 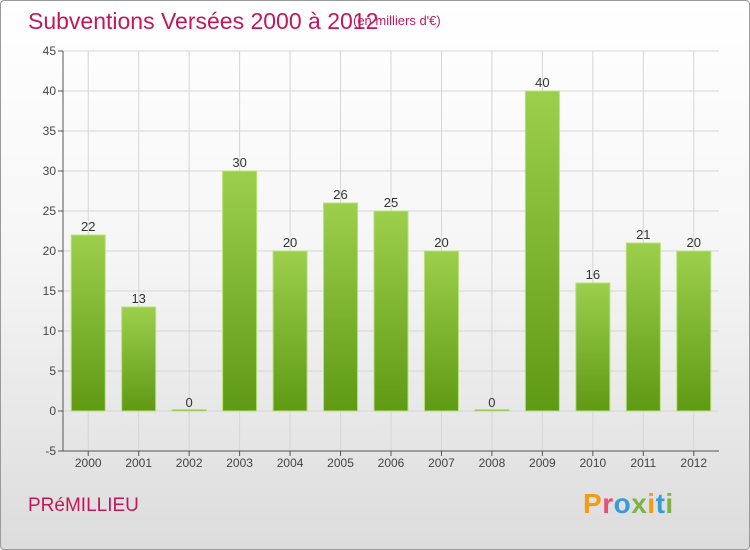 What do you see at coordinates (643, 234) in the screenshot?
I see `bar-value-label: 21` at bounding box center [643, 234].